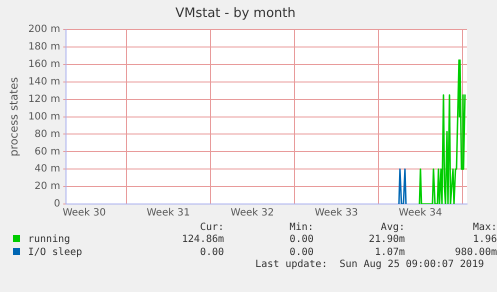 Image resolution: width=497 pixels, height=292 pixels. What do you see at coordinates (235, 14) in the screenshot?
I see `chart-title: VMstat - by month` at bounding box center [235, 14].